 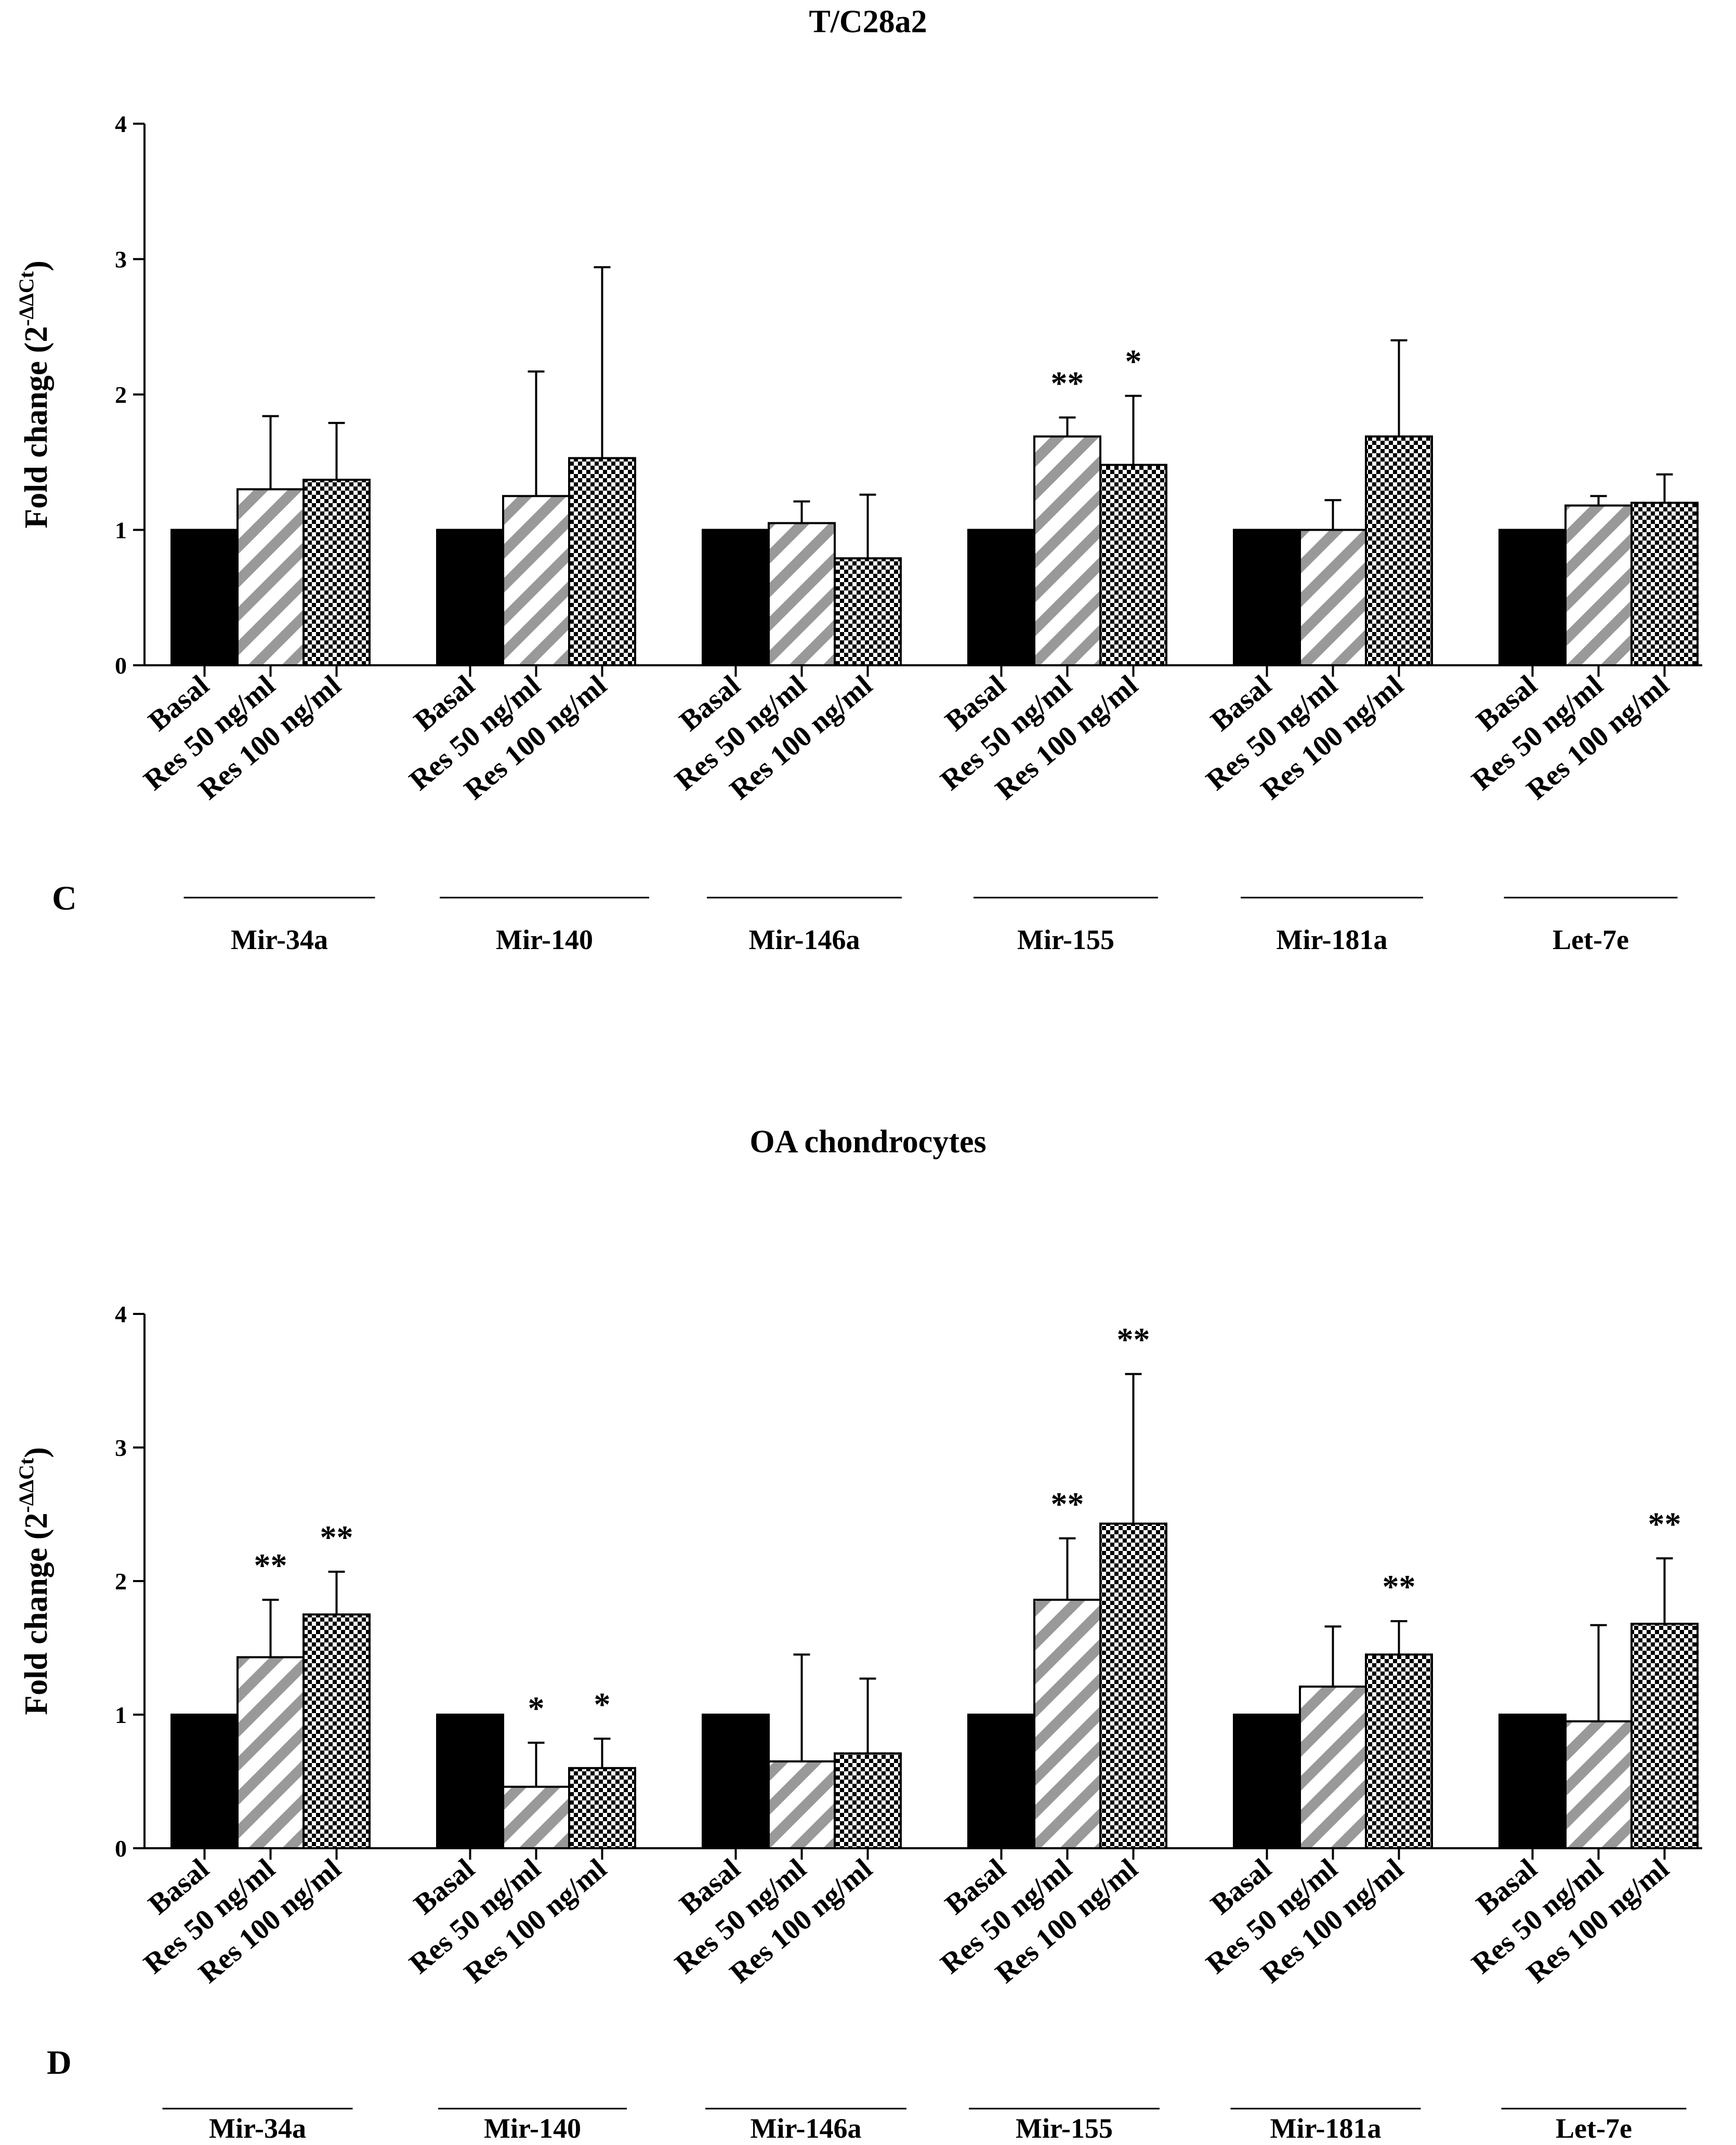 I want to click on chart-title: OA chondrocytes, so click(x=867, y=1142).